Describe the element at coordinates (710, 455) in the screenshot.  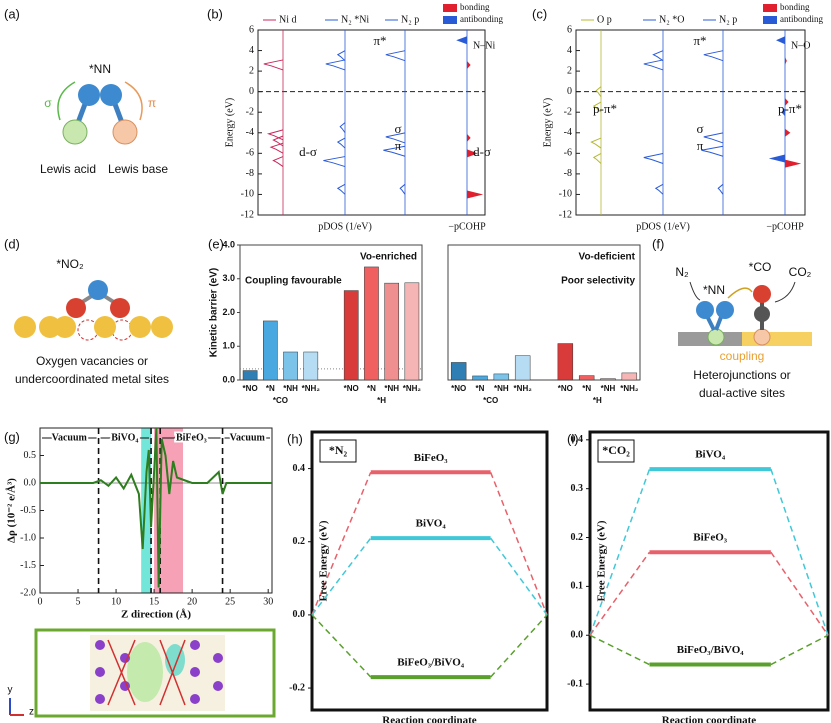
I see `level-label: BiVO₄` at that location.